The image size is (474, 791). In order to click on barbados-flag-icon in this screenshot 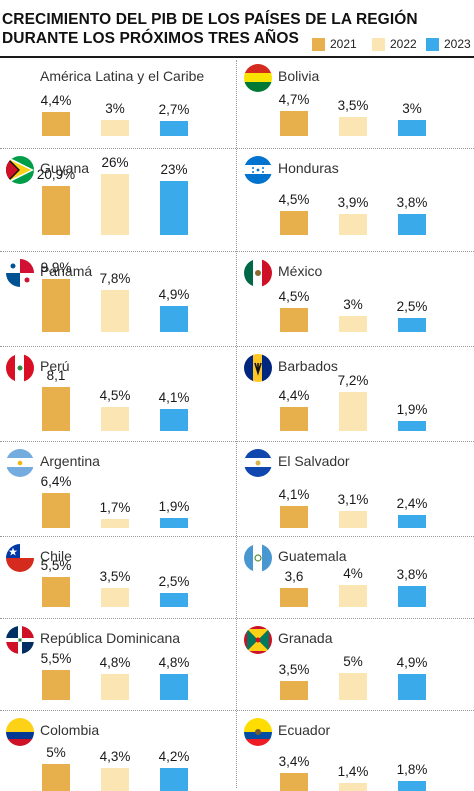, I will do `click(258, 370)`.